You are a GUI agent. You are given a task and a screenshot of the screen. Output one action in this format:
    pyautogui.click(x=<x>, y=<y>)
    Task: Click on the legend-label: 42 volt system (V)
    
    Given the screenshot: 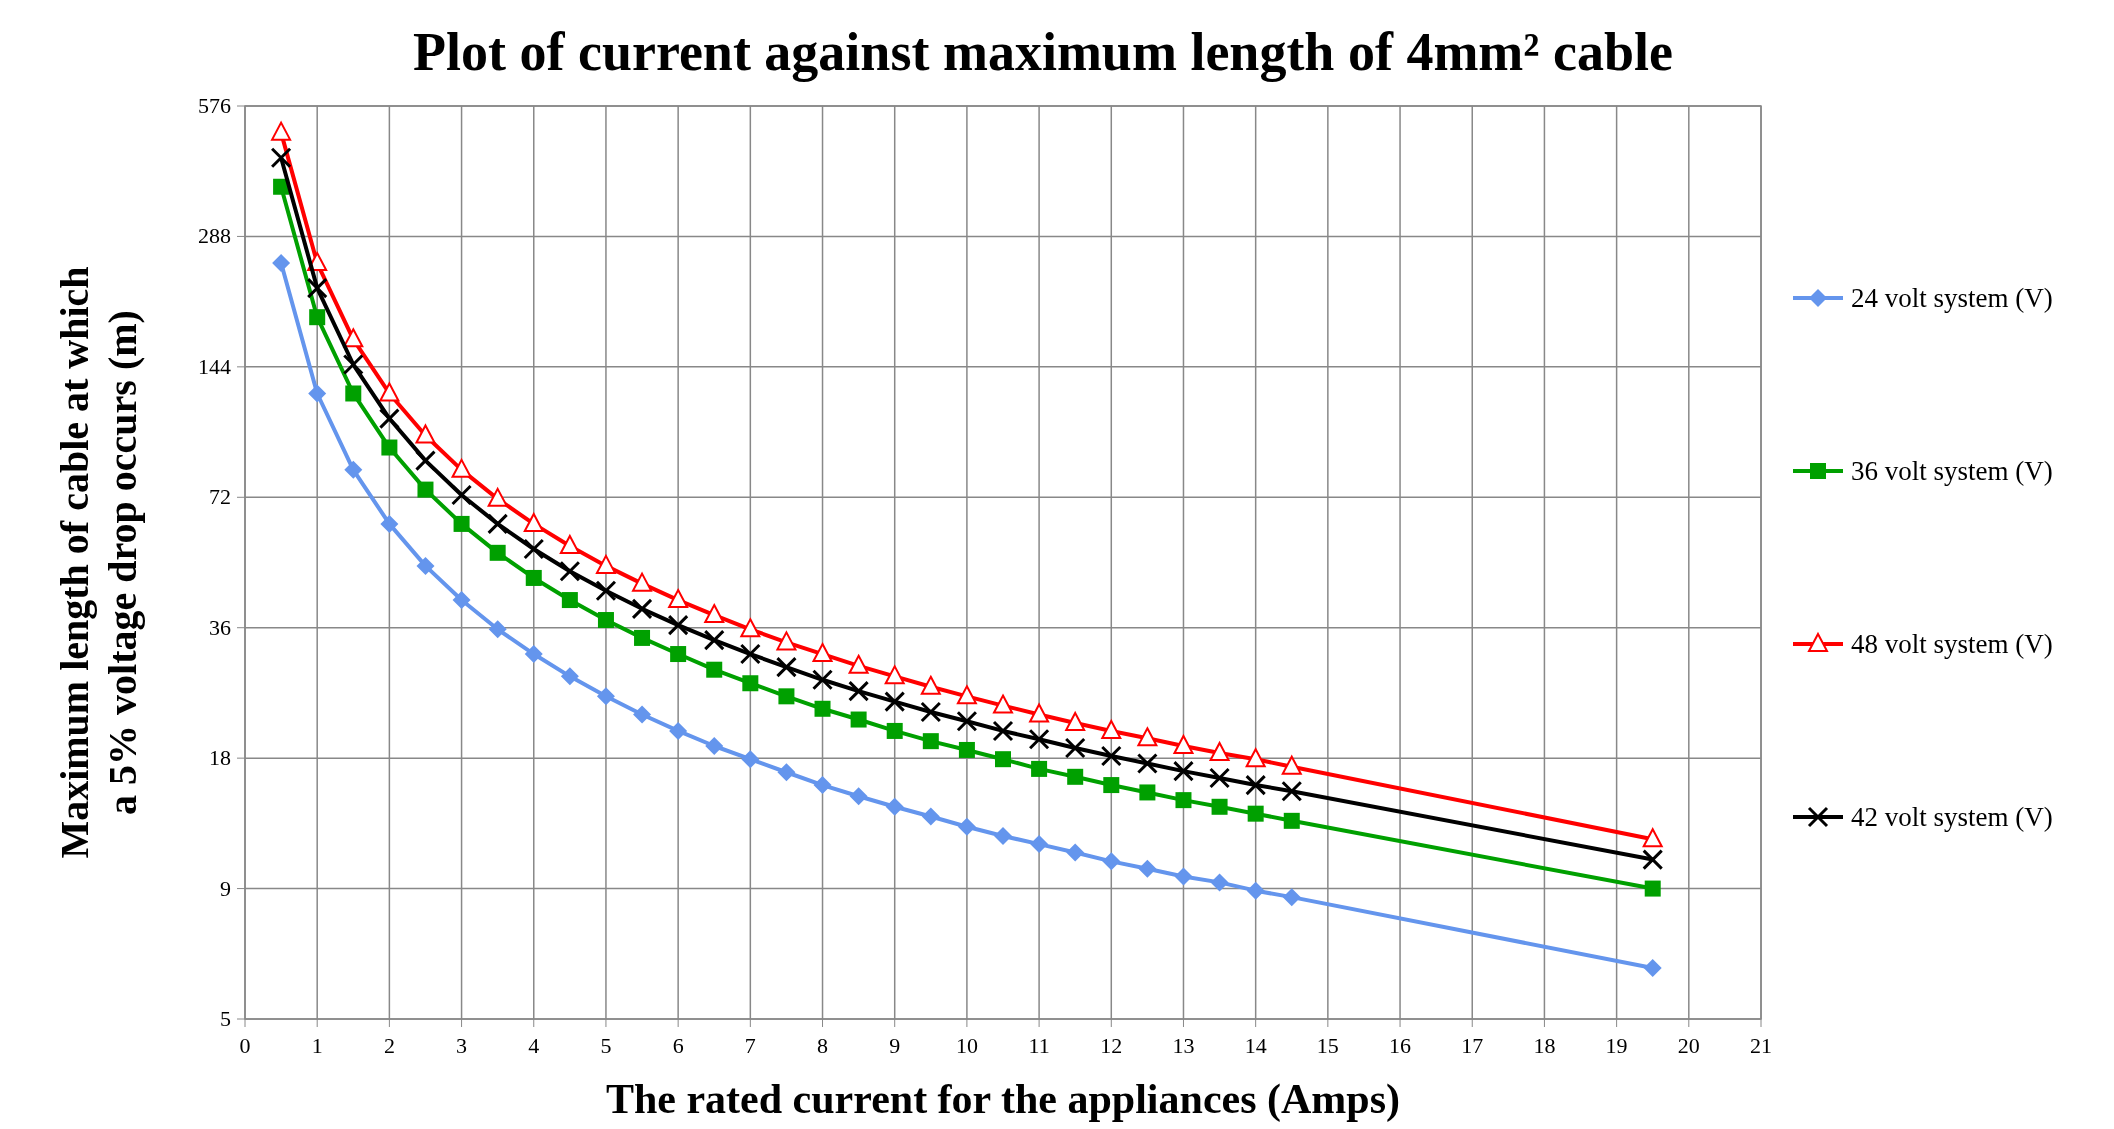 What is the action you would take?
    pyautogui.click(x=1952, y=817)
    